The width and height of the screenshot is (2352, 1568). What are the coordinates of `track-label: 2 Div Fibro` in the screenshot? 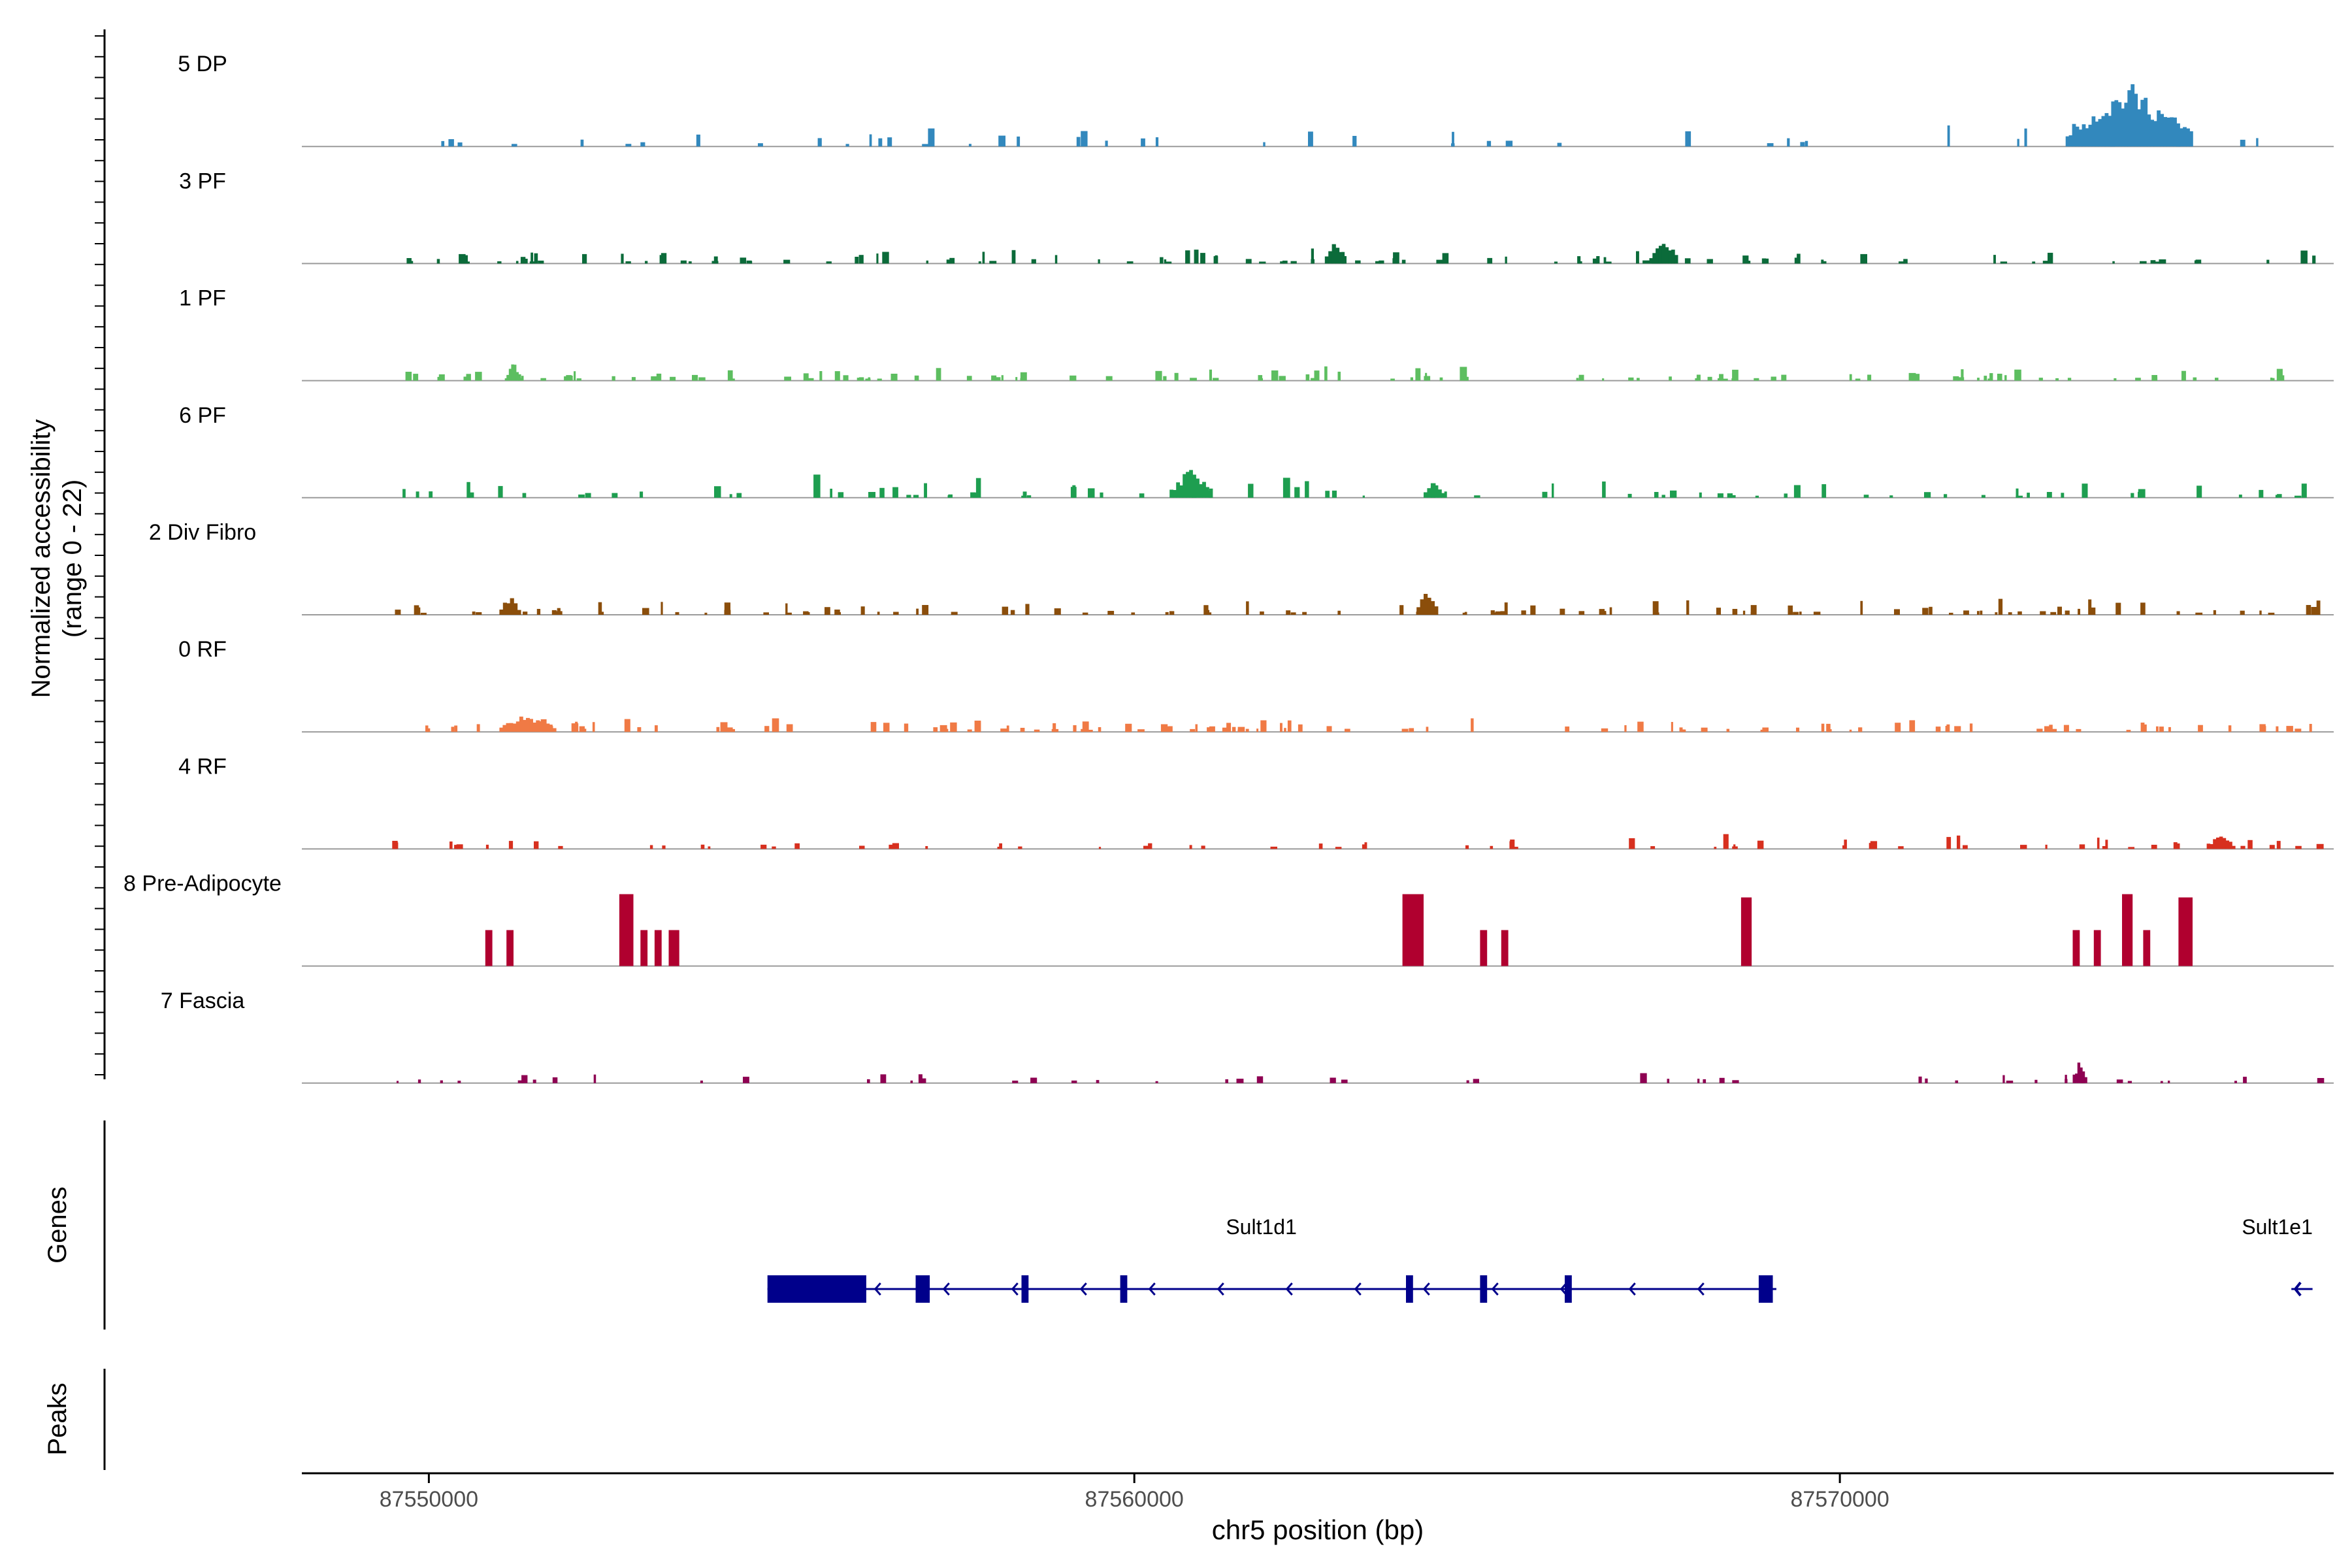 It's located at (202, 532).